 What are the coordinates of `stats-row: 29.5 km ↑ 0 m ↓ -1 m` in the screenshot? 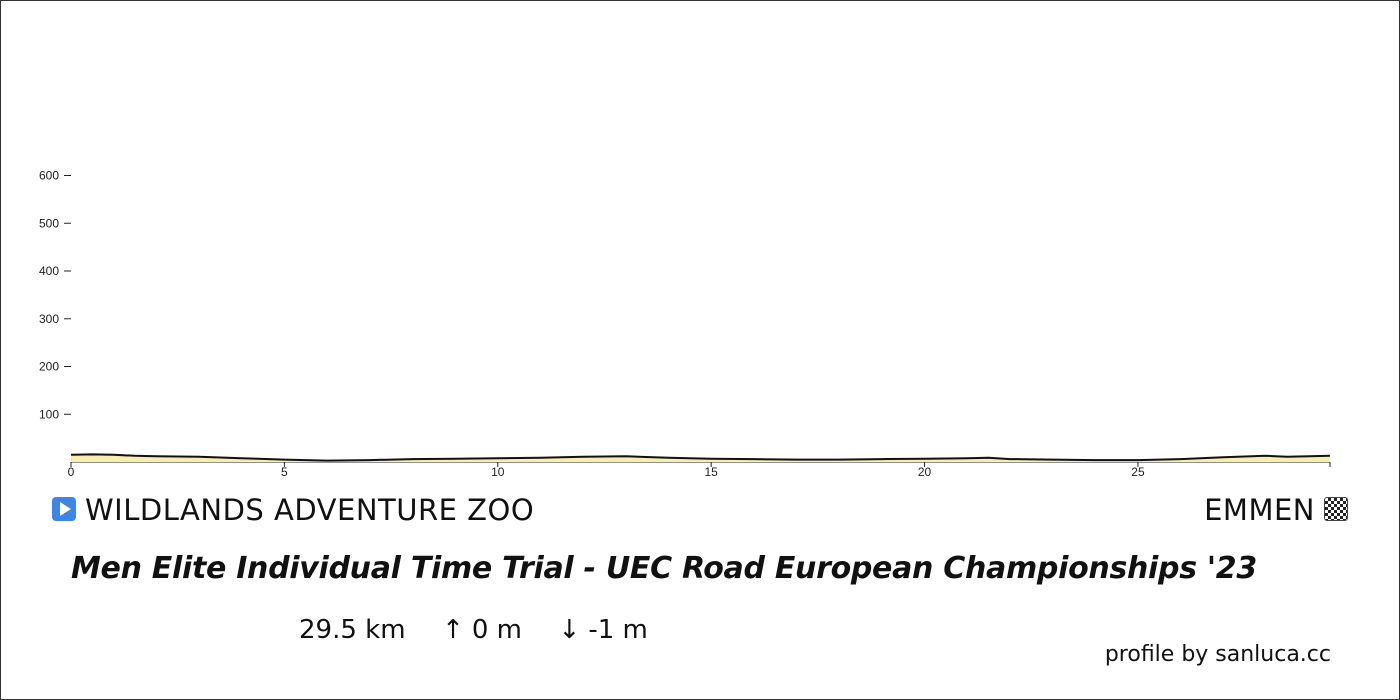 It's located at (473, 630).